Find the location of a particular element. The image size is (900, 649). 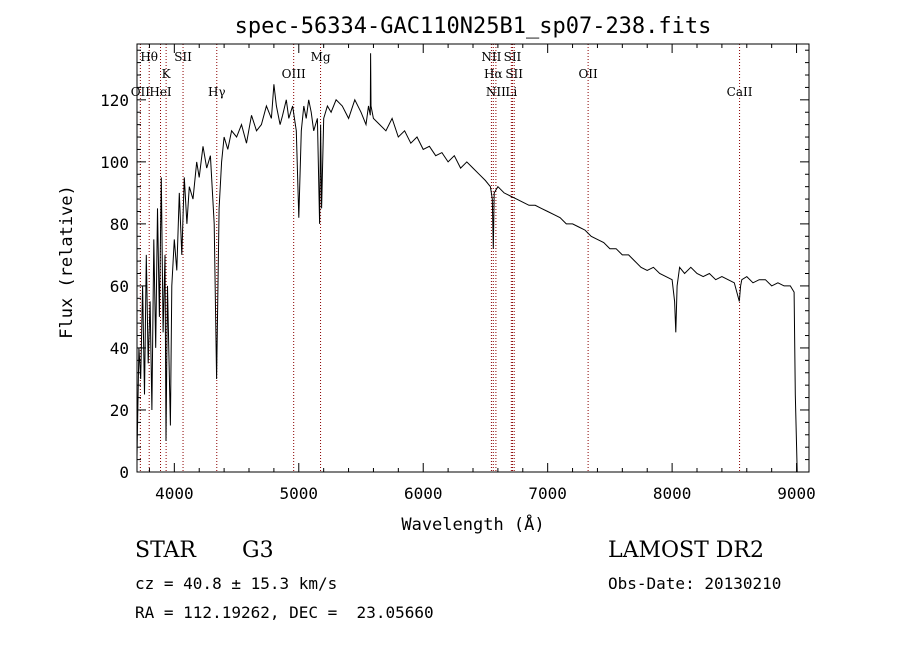

y-tick-label: 100 is located at coordinates (114, 162).